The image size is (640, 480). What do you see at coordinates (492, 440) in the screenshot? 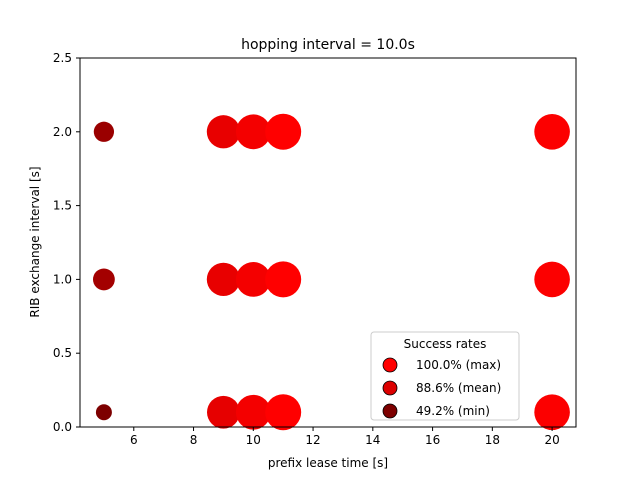
I see `x-tick-label: 18` at bounding box center [492, 440].